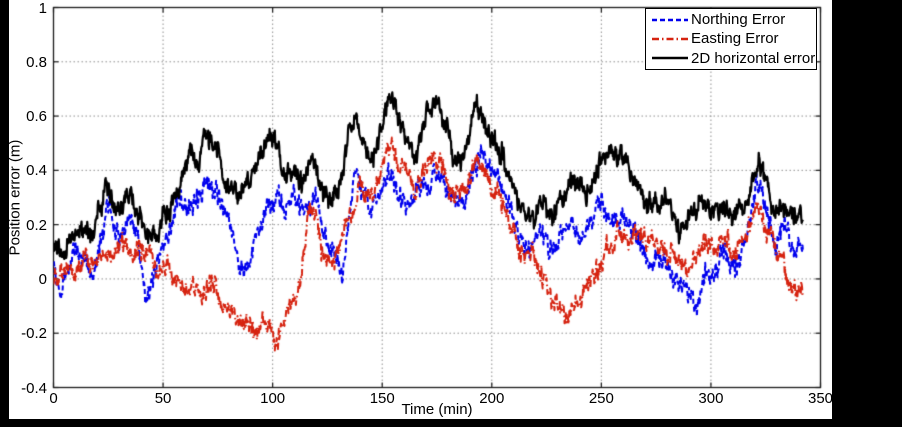 This screenshot has width=902, height=427. What do you see at coordinates (753, 58) in the screenshot?
I see `legend-label-2d: 2D horizontal error` at bounding box center [753, 58].